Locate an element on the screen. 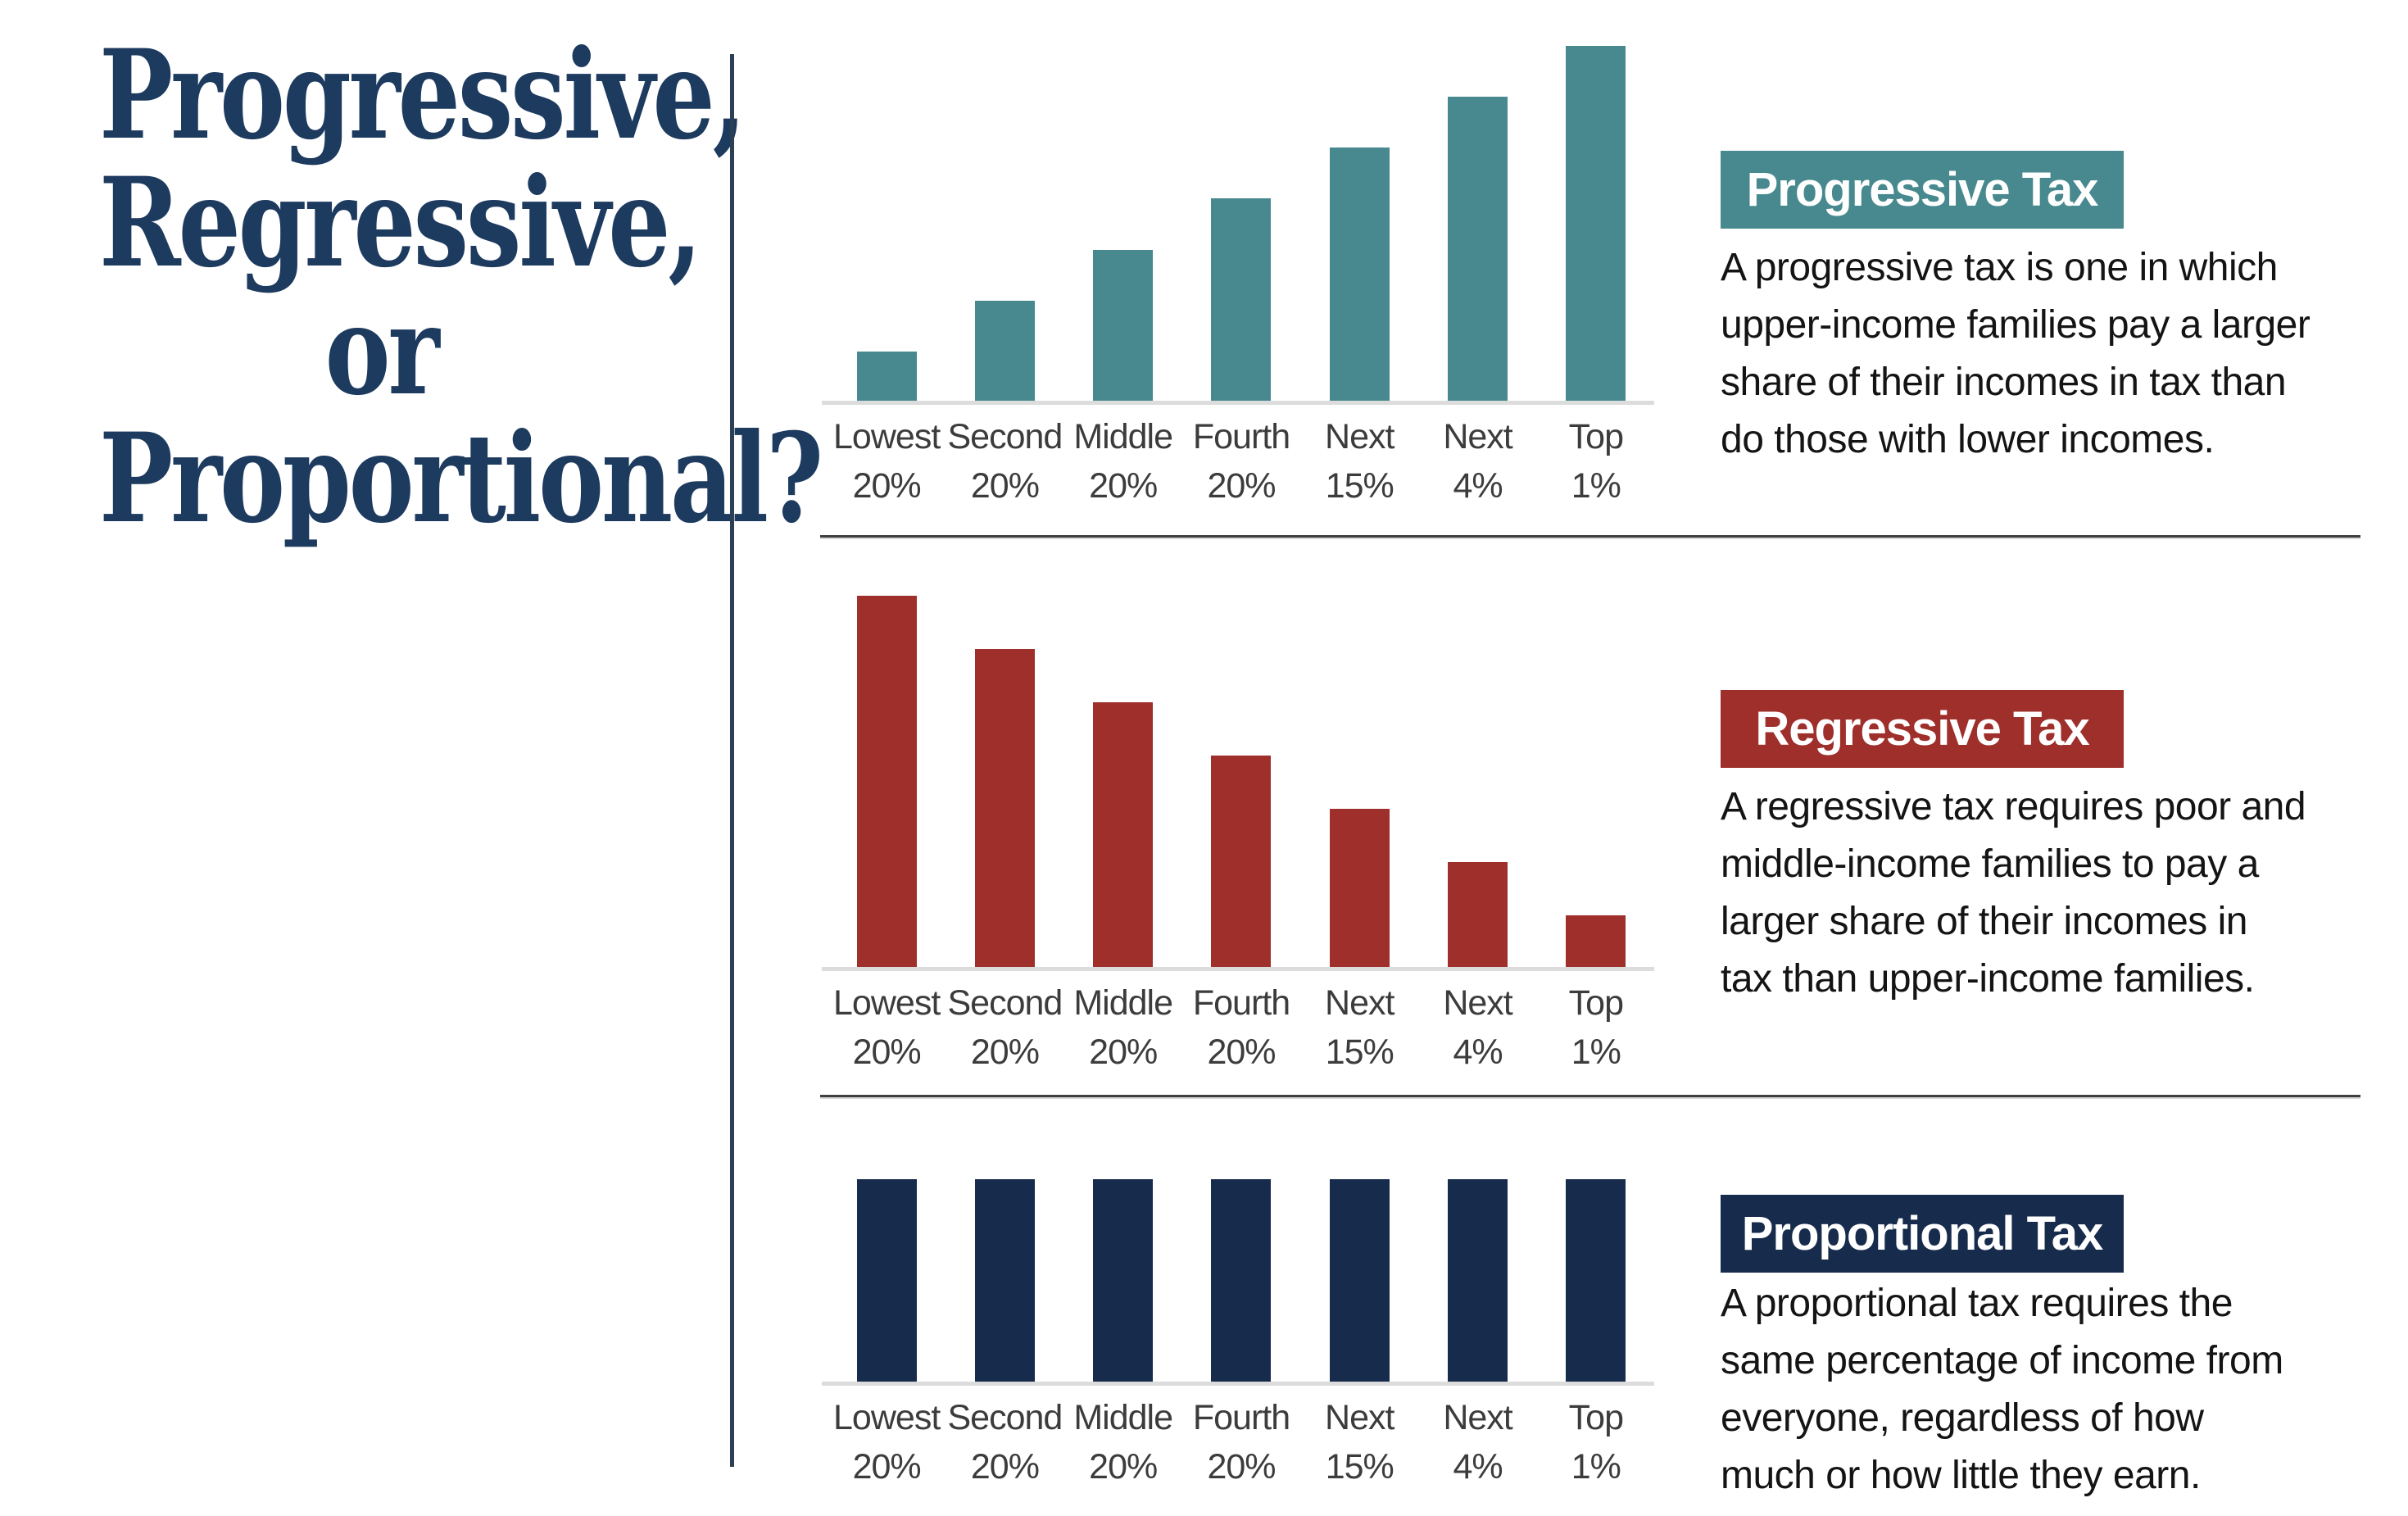  regressive-tax-badge: Regressive Tax is located at coordinates (1922, 729).